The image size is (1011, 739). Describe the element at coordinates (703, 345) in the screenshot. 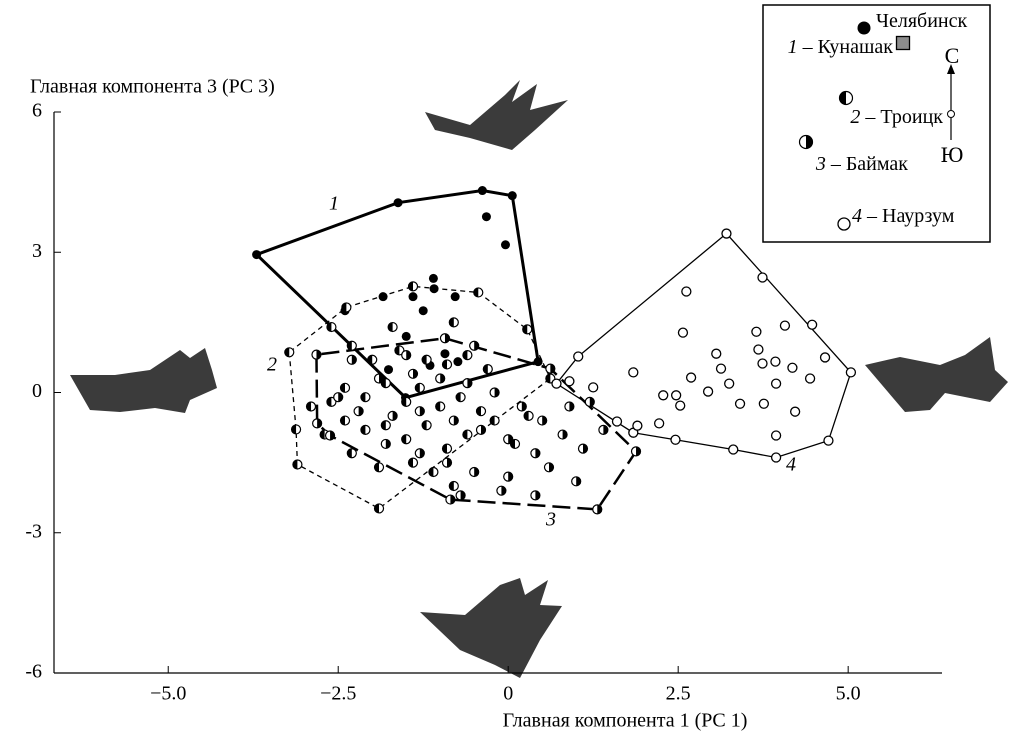

I see `hull` at that location.